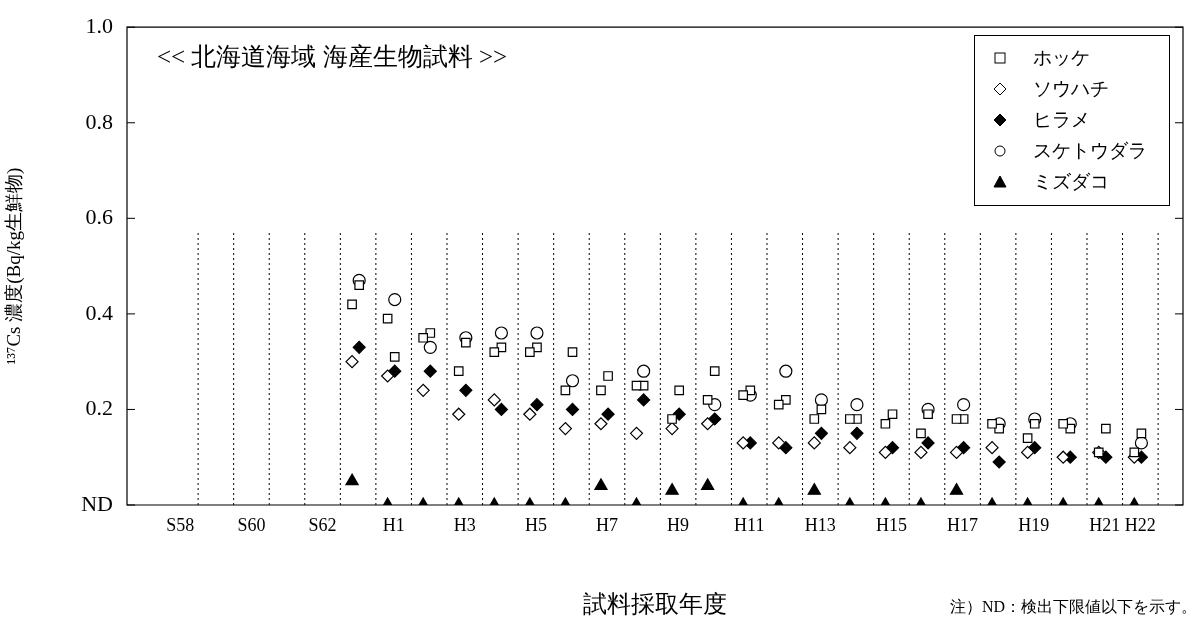  I want to click on x-tick-label: H17, so click(963, 524).